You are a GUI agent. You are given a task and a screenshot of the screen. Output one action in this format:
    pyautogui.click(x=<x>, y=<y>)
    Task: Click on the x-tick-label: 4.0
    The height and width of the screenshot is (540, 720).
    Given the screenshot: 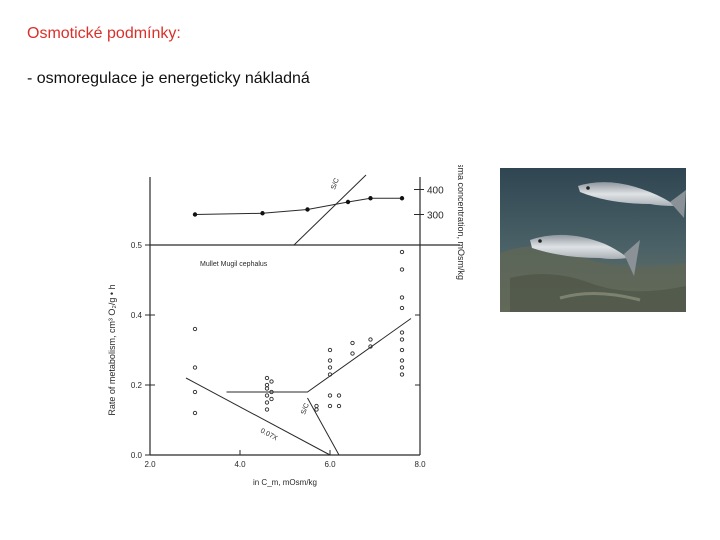 What is the action you would take?
    pyautogui.click(x=240, y=464)
    